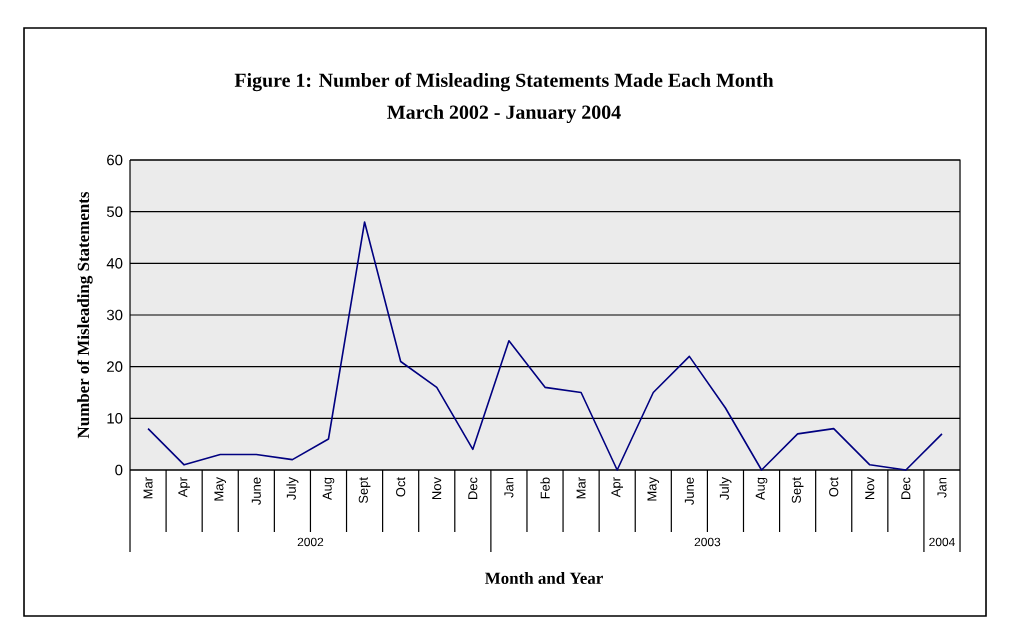 This screenshot has width=1010, height=644. What do you see at coordinates (544, 578) in the screenshot?
I see `x-axis-title: Month and Year` at bounding box center [544, 578].